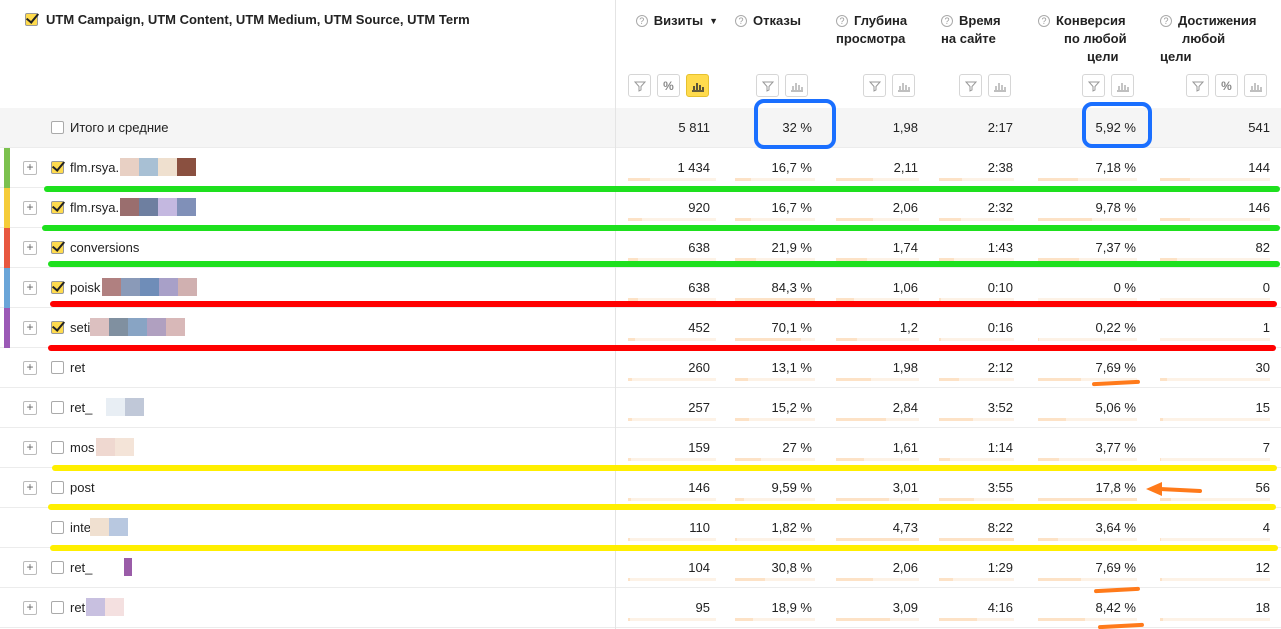 The height and width of the screenshot is (629, 1281). I want to click on table-row: + flm.rsya. 1 434 16,7 % 2,11 2:38 7,18 % 144, so click(640, 168).